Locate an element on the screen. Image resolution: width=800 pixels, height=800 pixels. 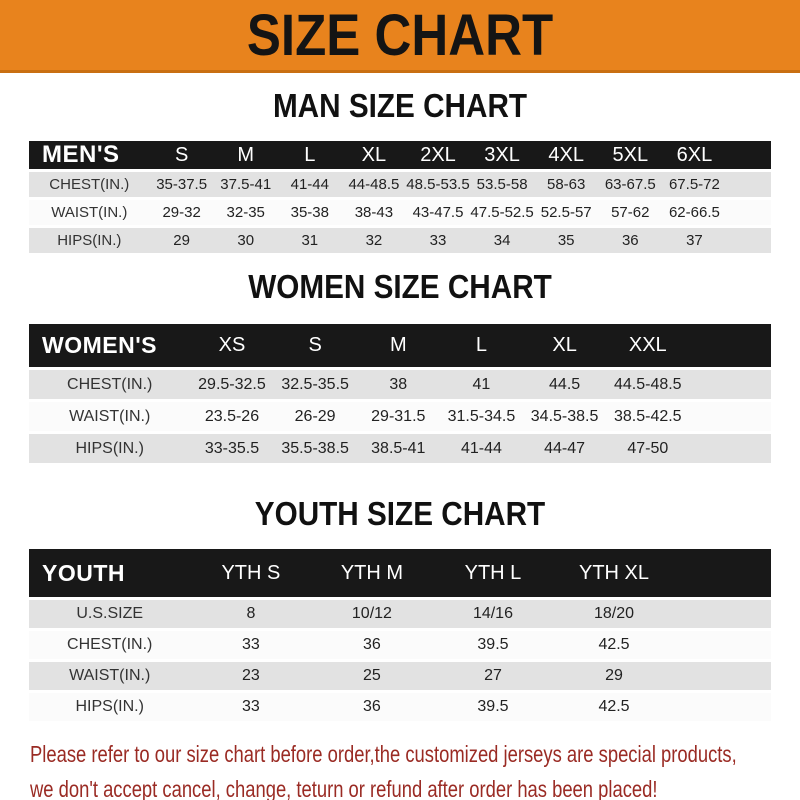
size-header-row: MEN'S S M L XL 2XL 3XL 4XL 5XL 6XL is located at coordinates (400, 155).